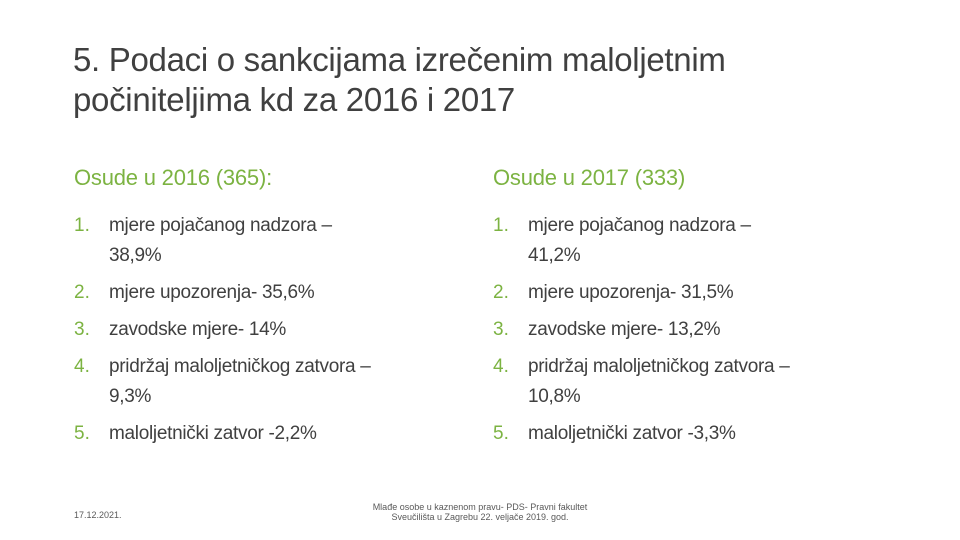 Image resolution: width=960 pixels, height=540 pixels. What do you see at coordinates (213, 433) in the screenshot?
I see `item-text: maloljetnički zatvor -2,2%` at bounding box center [213, 433].